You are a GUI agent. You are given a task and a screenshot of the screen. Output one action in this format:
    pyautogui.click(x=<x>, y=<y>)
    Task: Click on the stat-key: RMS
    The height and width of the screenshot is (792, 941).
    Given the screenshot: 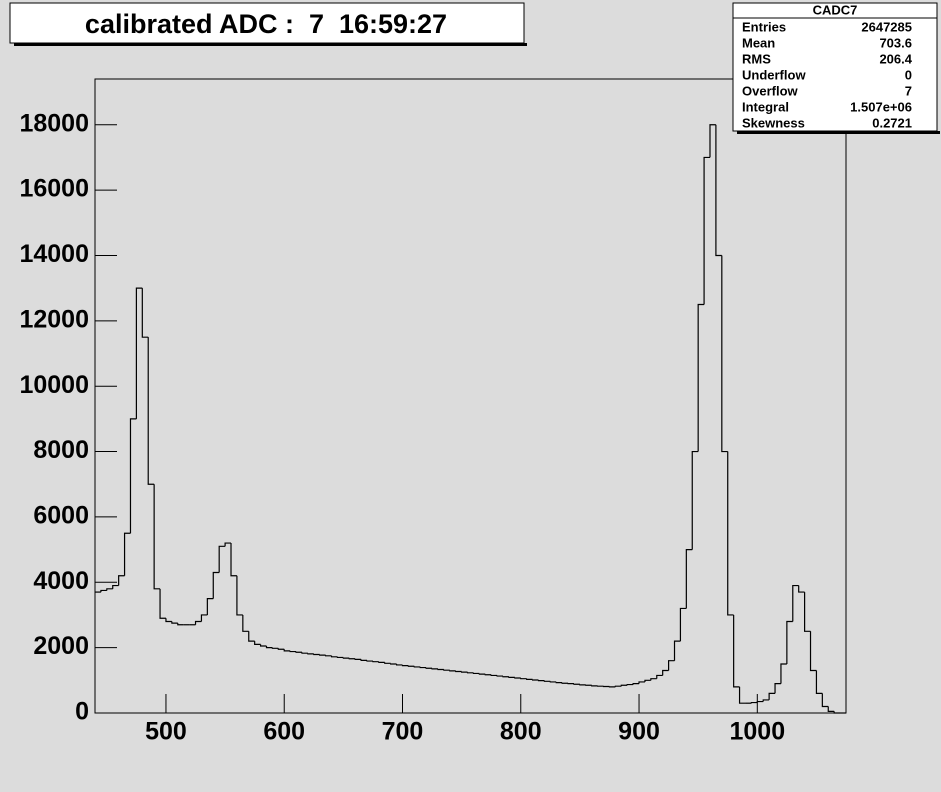 What is the action you would take?
    pyautogui.click(x=756, y=58)
    